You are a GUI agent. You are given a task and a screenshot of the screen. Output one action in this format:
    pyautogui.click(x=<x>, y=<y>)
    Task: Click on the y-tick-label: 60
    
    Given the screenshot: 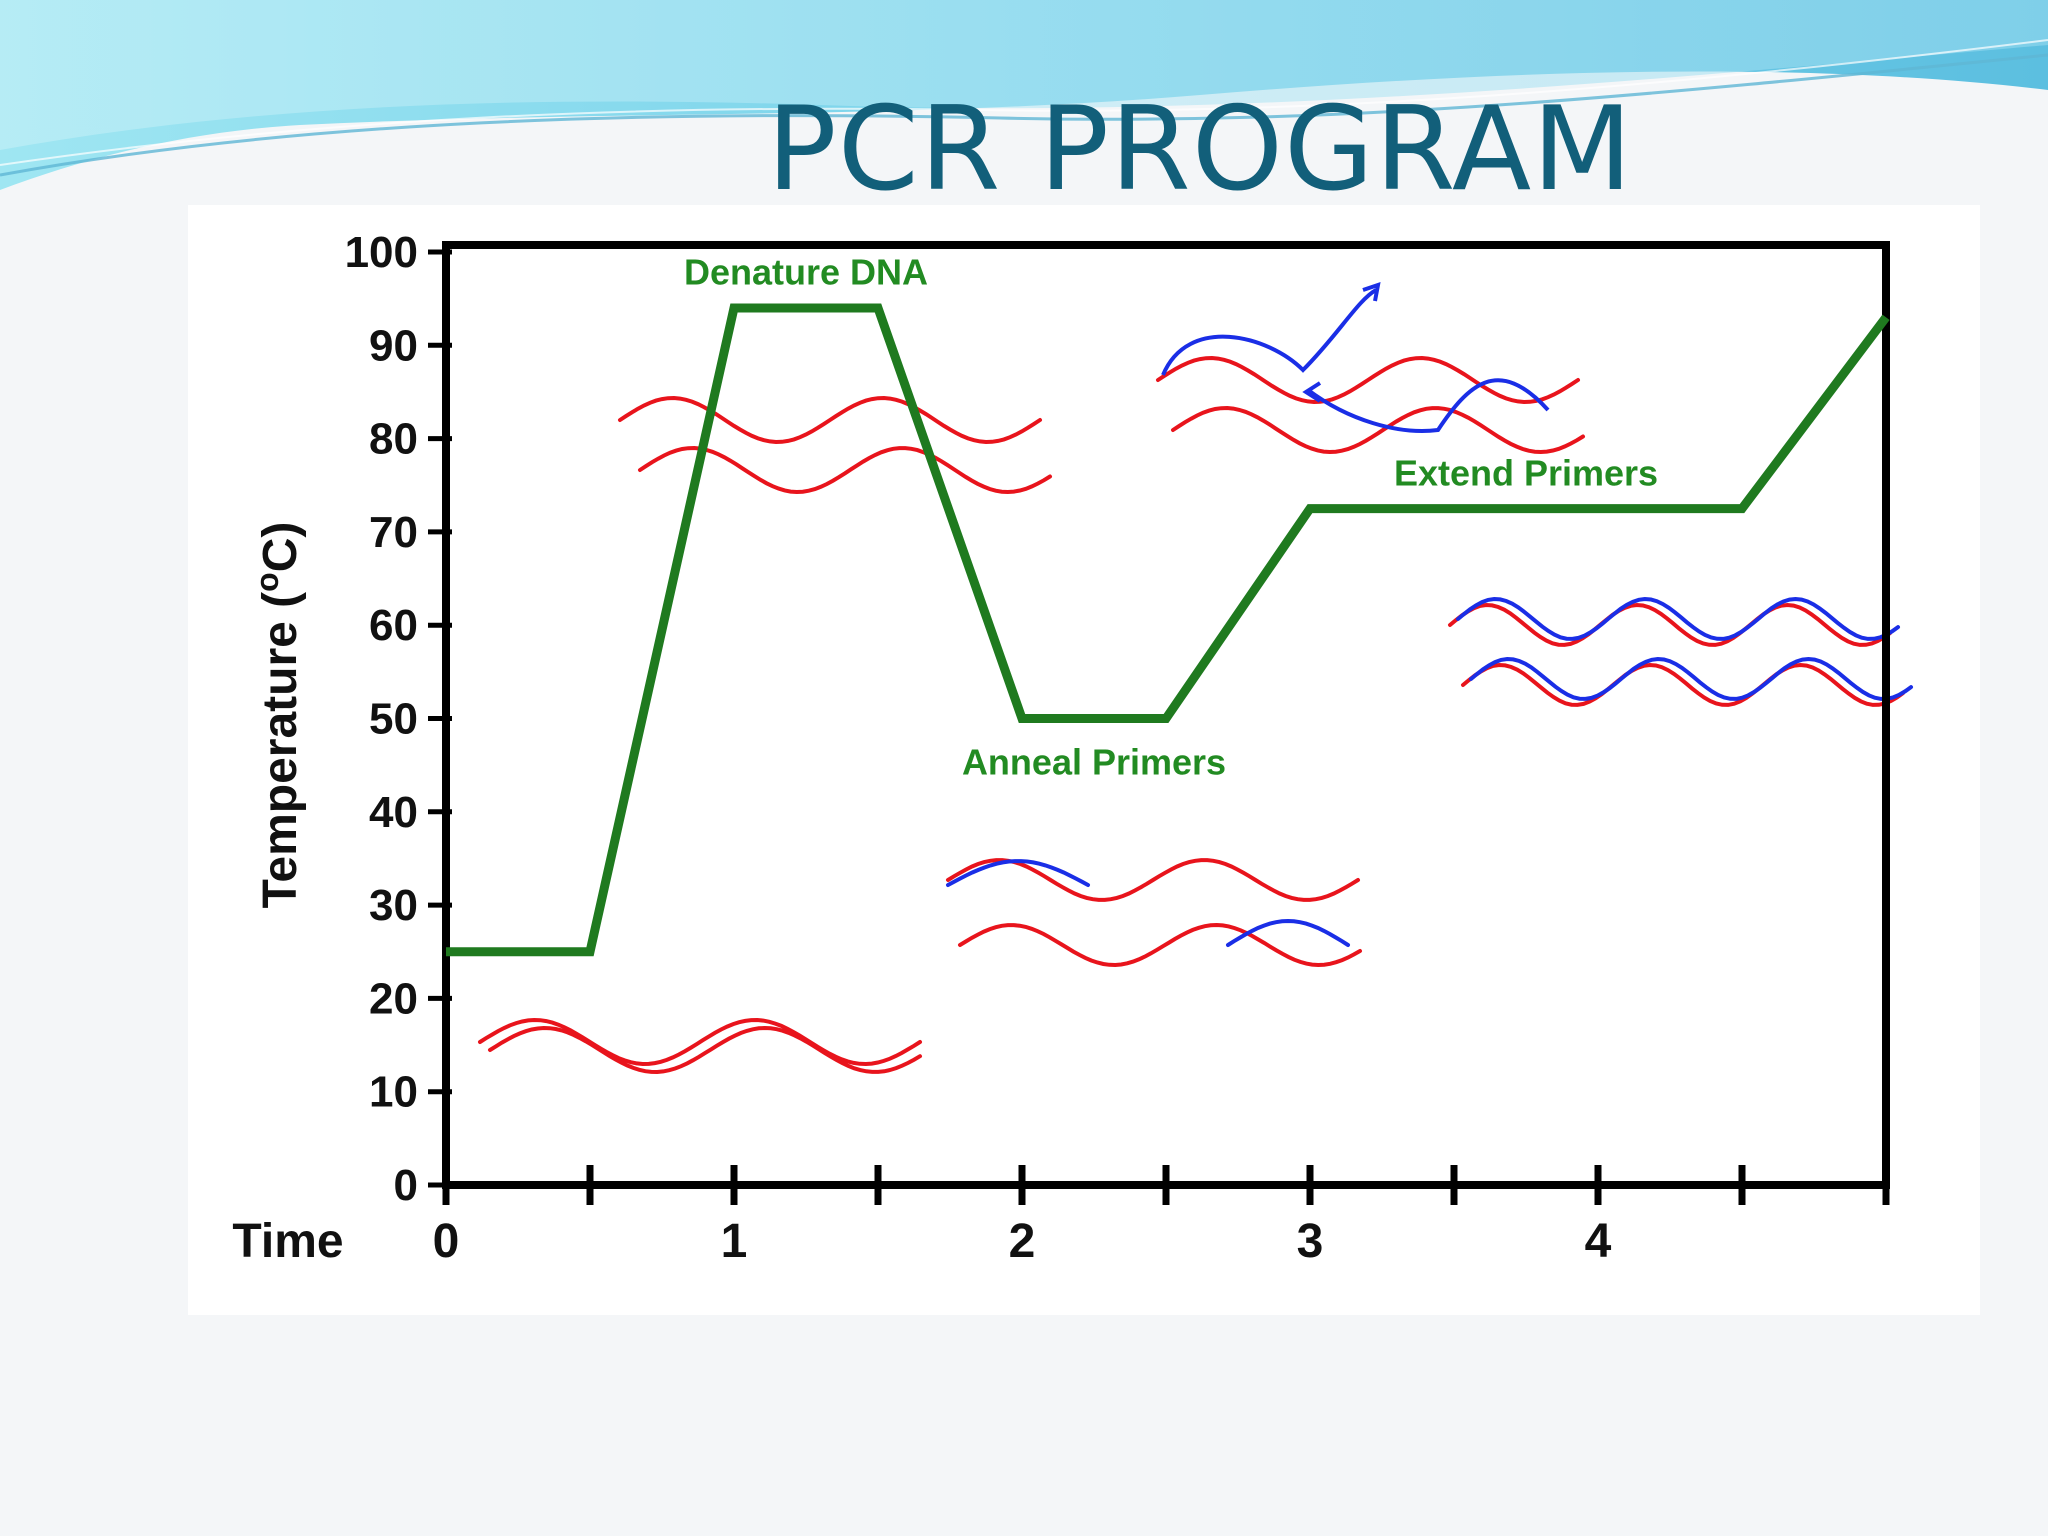 What is the action you would take?
    pyautogui.click(x=393, y=625)
    